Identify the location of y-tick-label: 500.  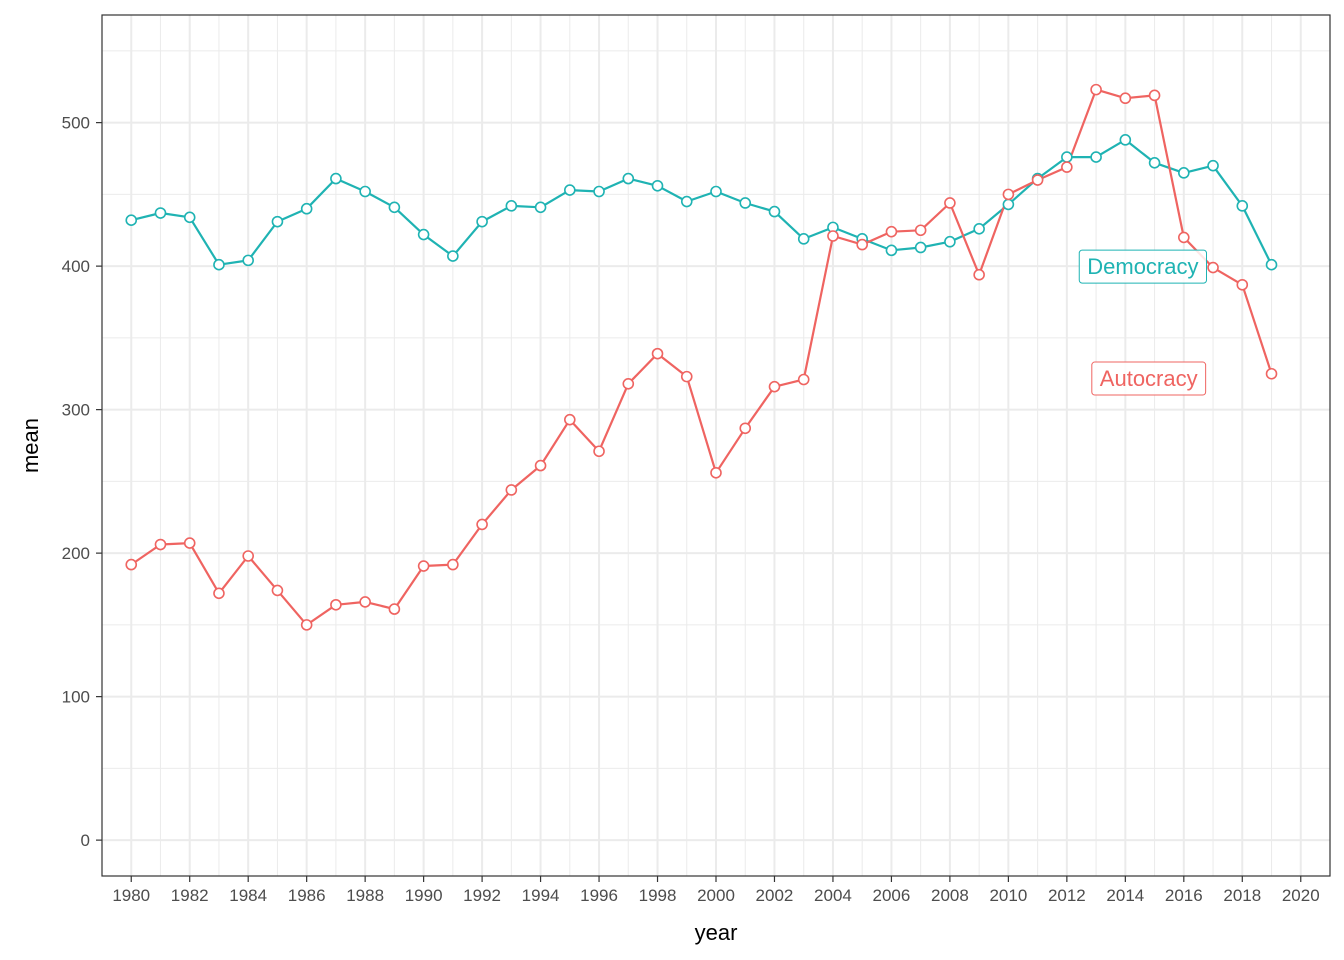
(76, 123).